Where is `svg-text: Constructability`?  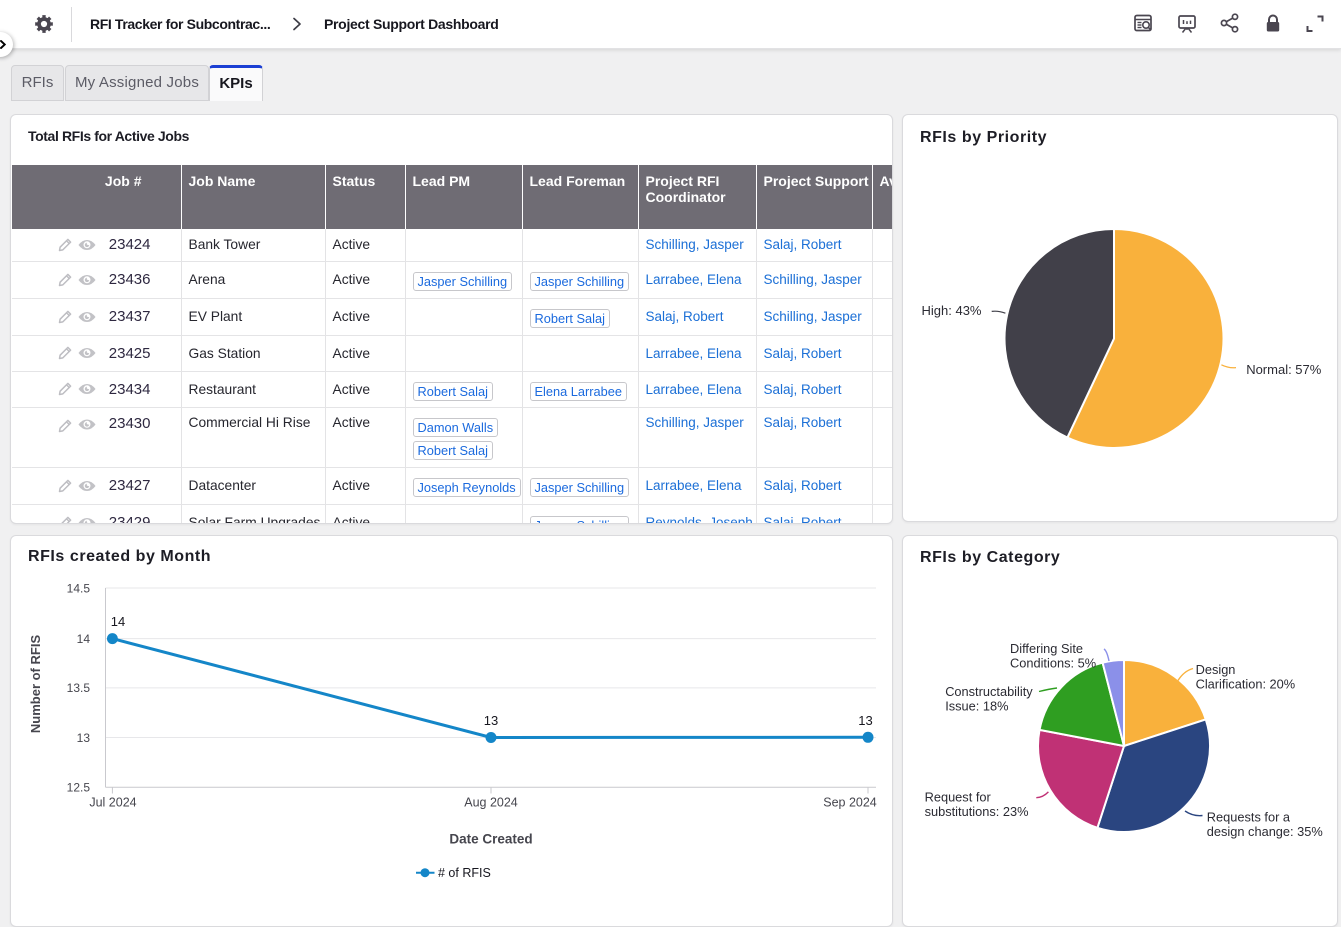
svg-text: Constructability is located at coordinates (989, 691).